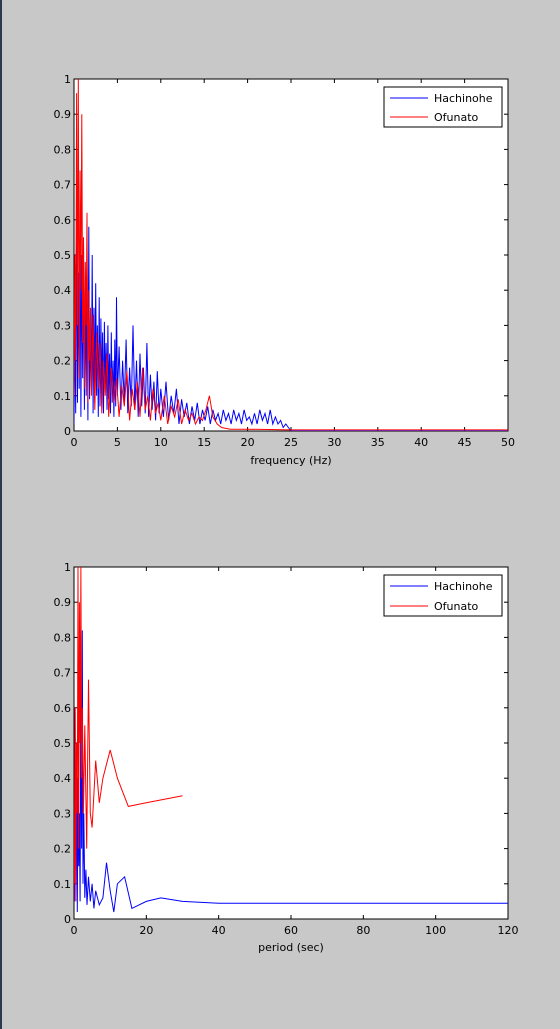 The width and height of the screenshot is (560, 1029). Describe the element at coordinates (161, 442) in the screenshot. I see `x-tick-label: 10` at that location.